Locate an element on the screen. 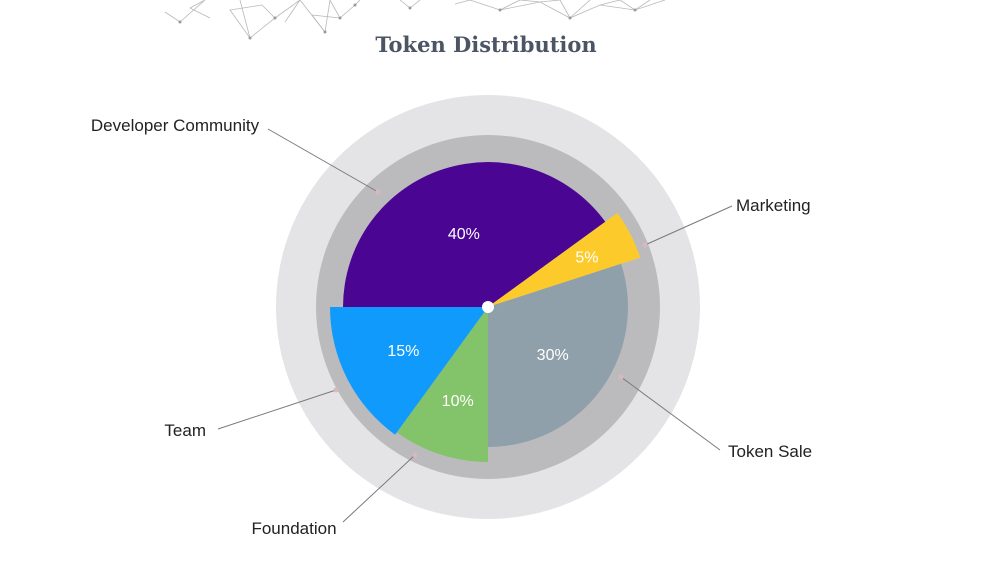 Image resolution: width=1008 pixels, height=561 pixels. slice-value-label-team: 15% is located at coordinates (403, 351).